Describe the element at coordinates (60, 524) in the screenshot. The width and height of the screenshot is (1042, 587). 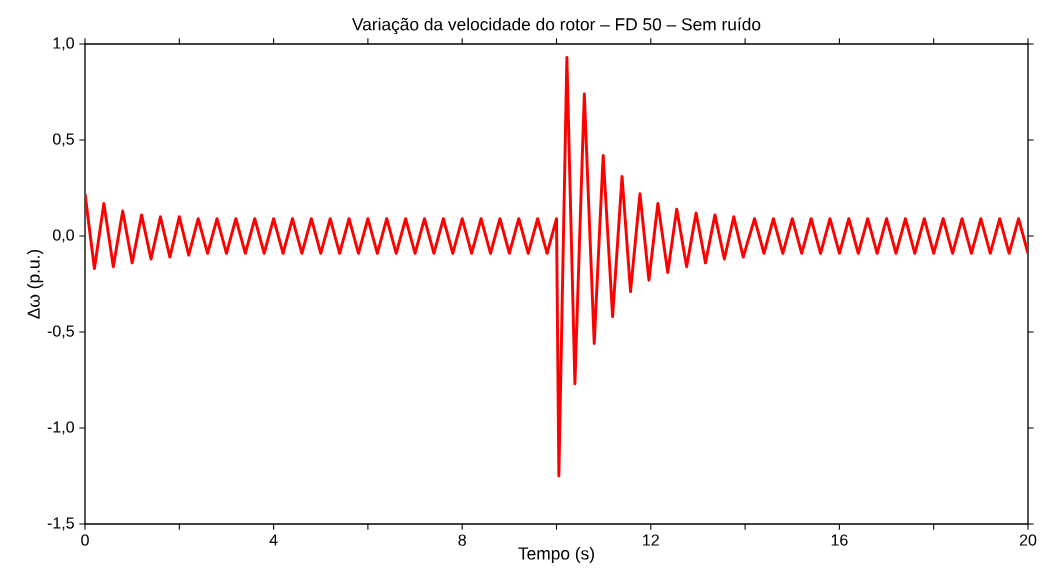
I see `y-tick-label: -1,5` at that location.